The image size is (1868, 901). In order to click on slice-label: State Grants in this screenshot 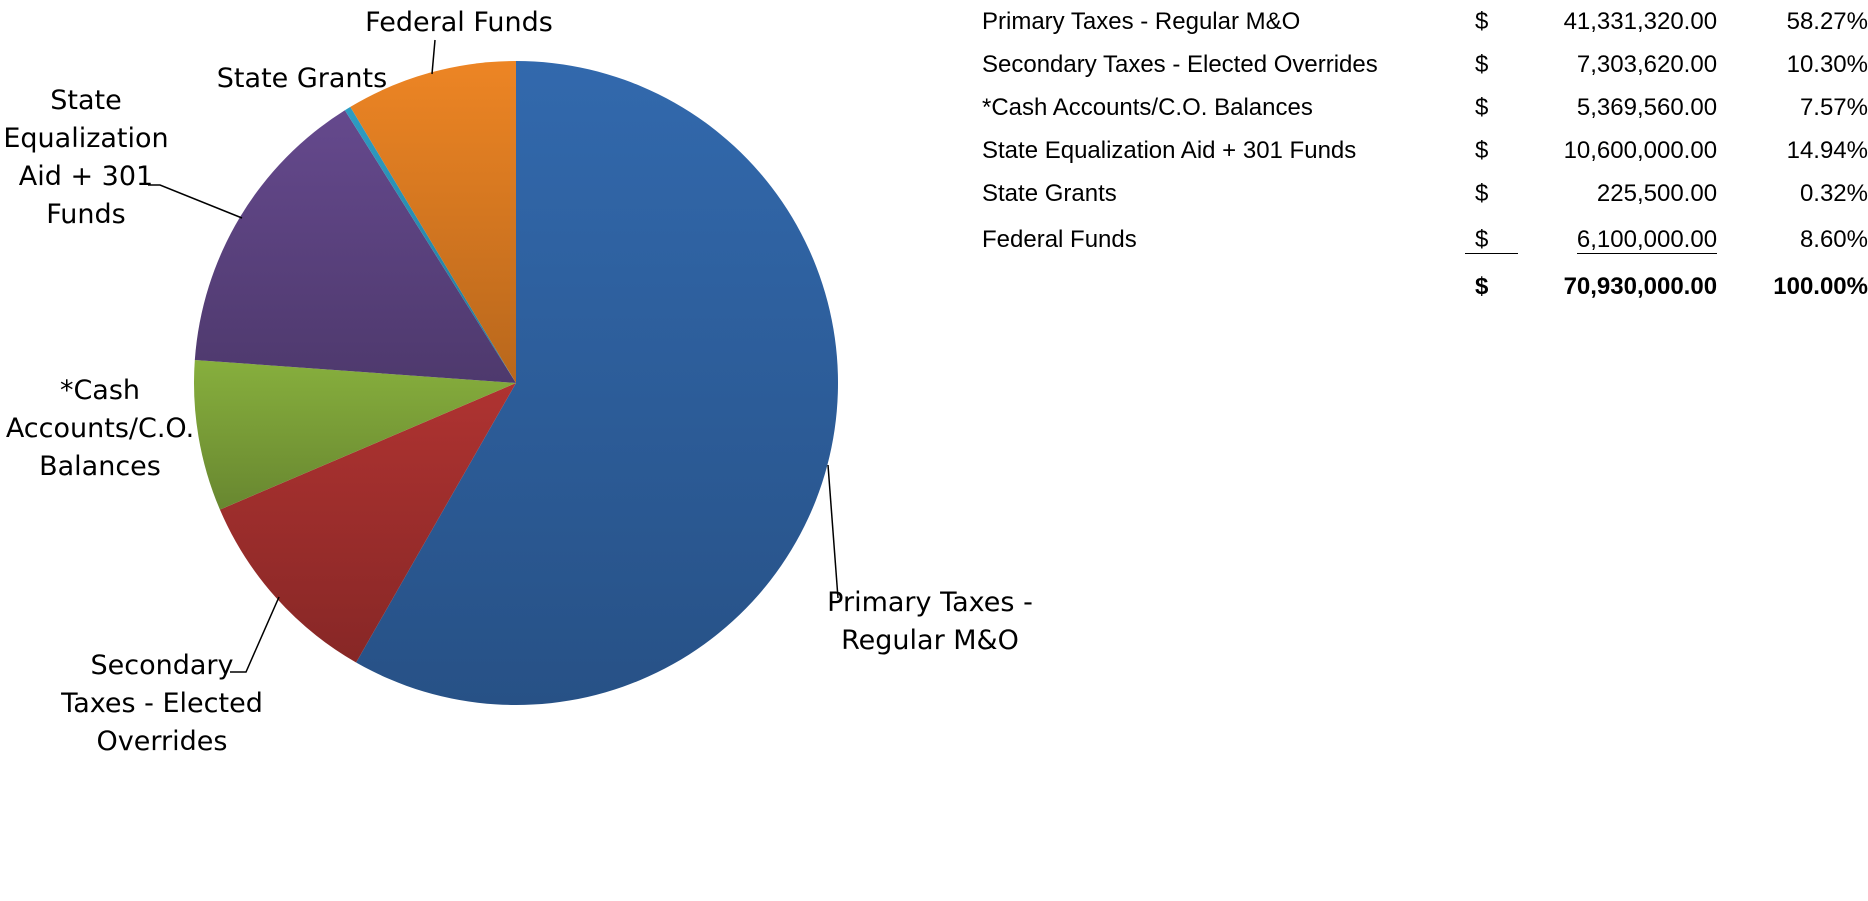, I will do `click(302, 78)`.